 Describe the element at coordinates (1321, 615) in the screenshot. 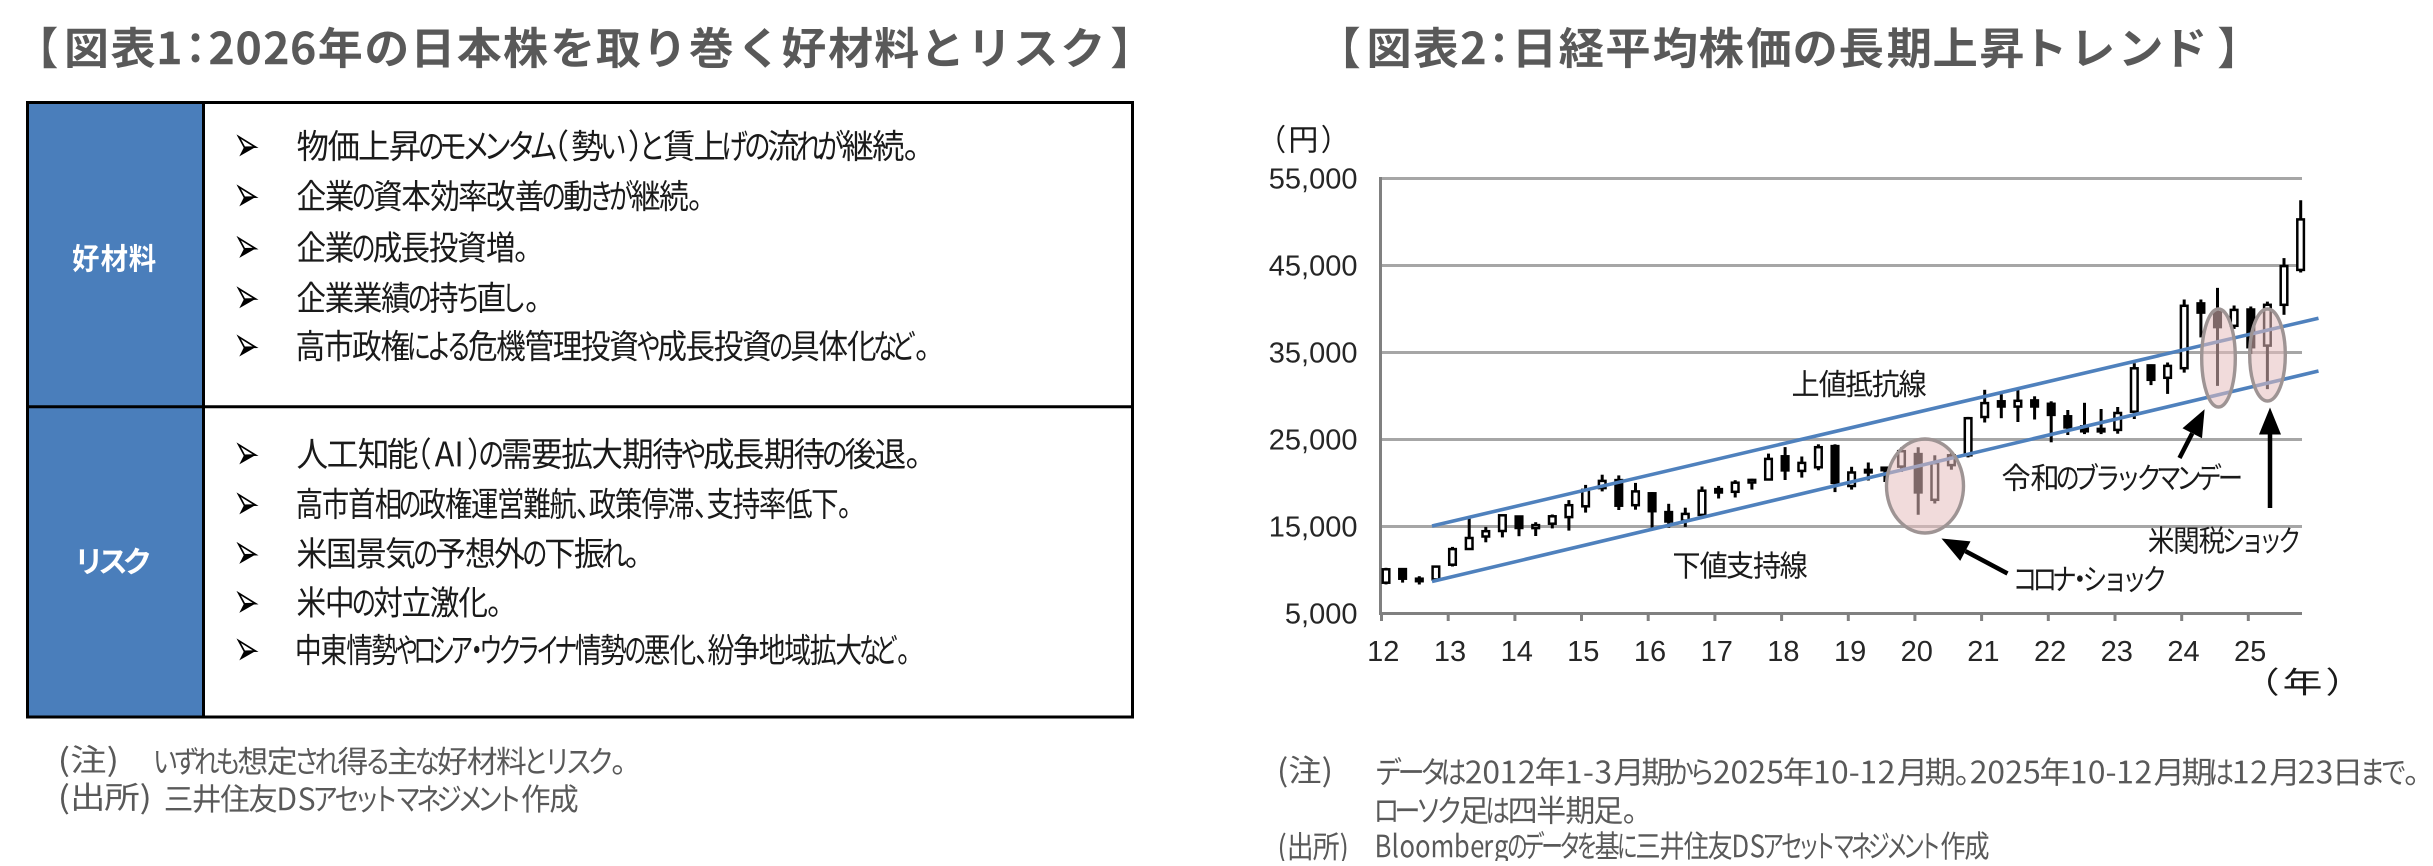

I see `svg-text: 5,000` at that location.